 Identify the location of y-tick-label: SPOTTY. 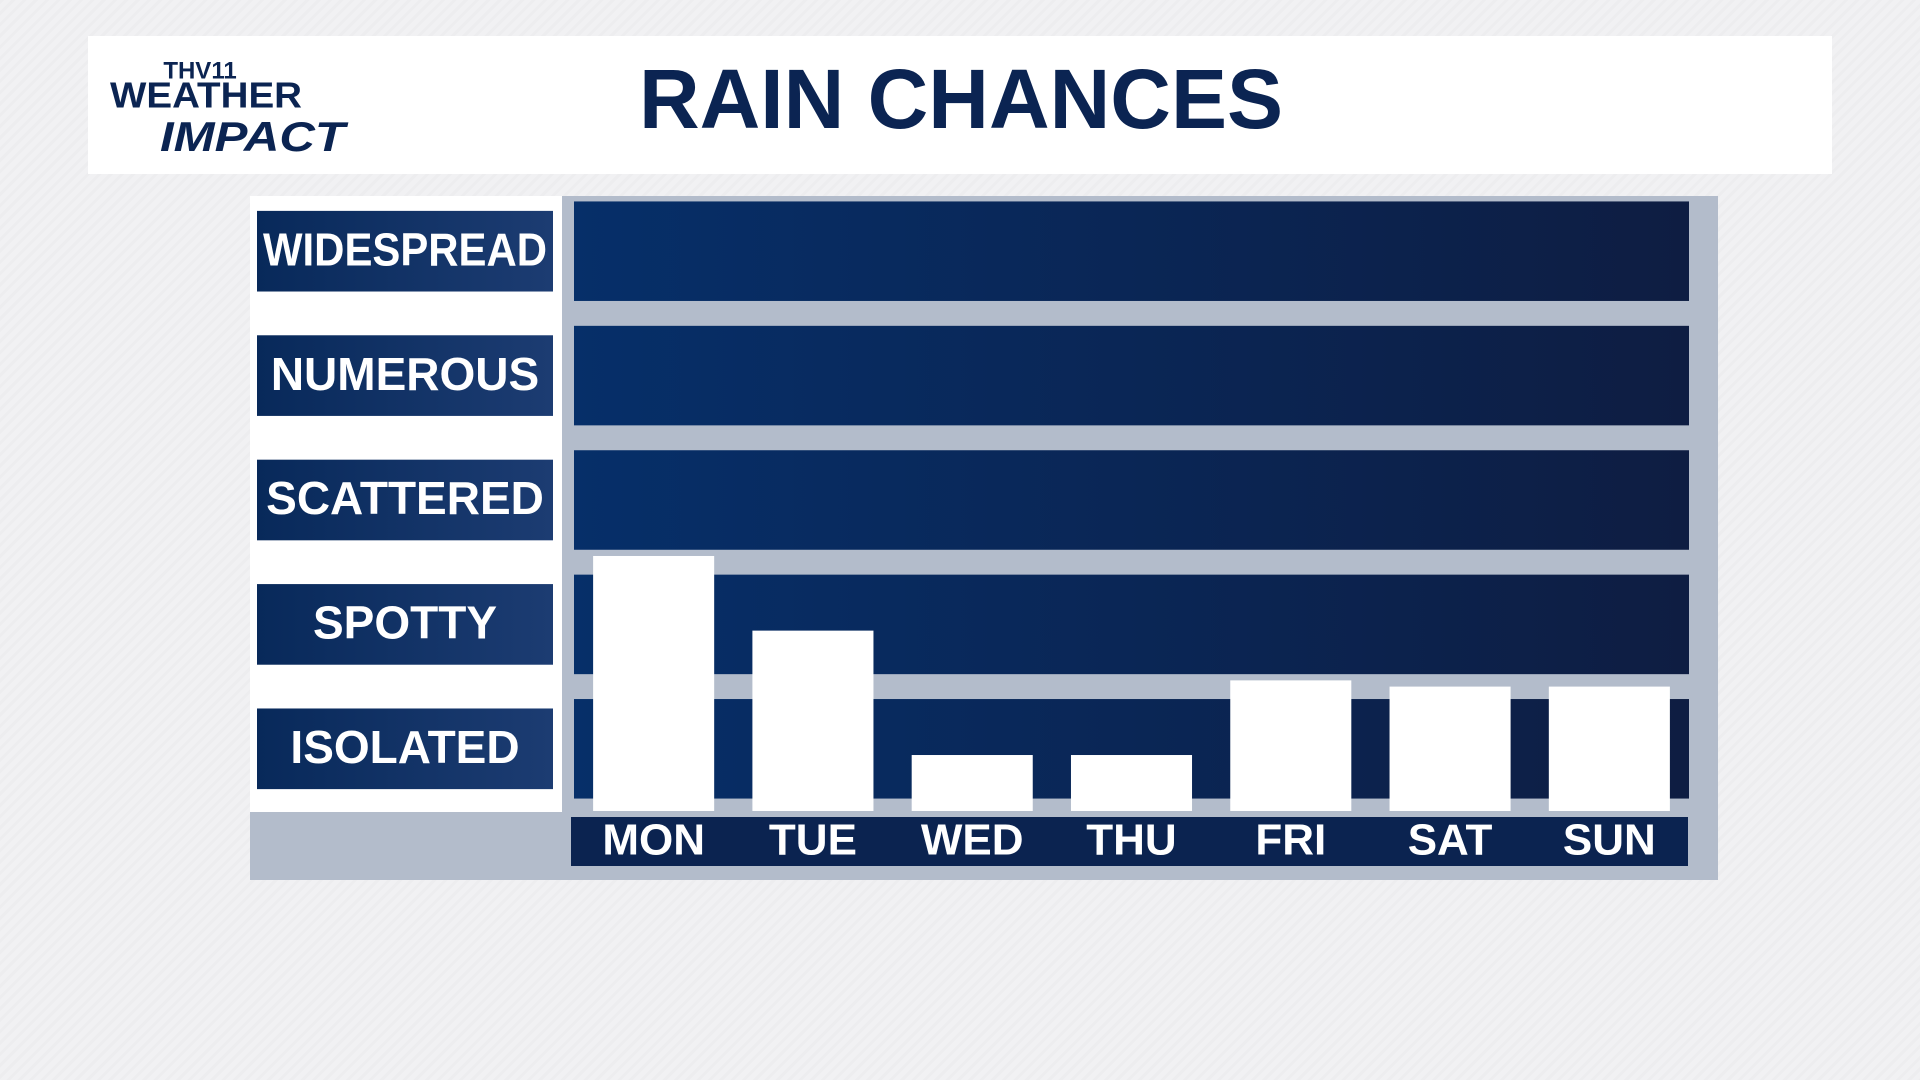
(405, 623).